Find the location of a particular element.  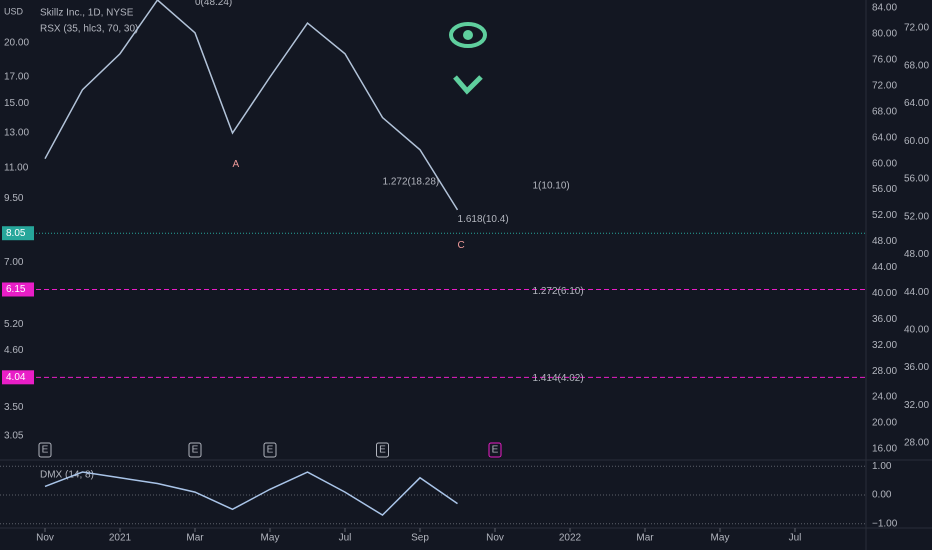

y-tick-label: 9.50 is located at coordinates (14, 198).